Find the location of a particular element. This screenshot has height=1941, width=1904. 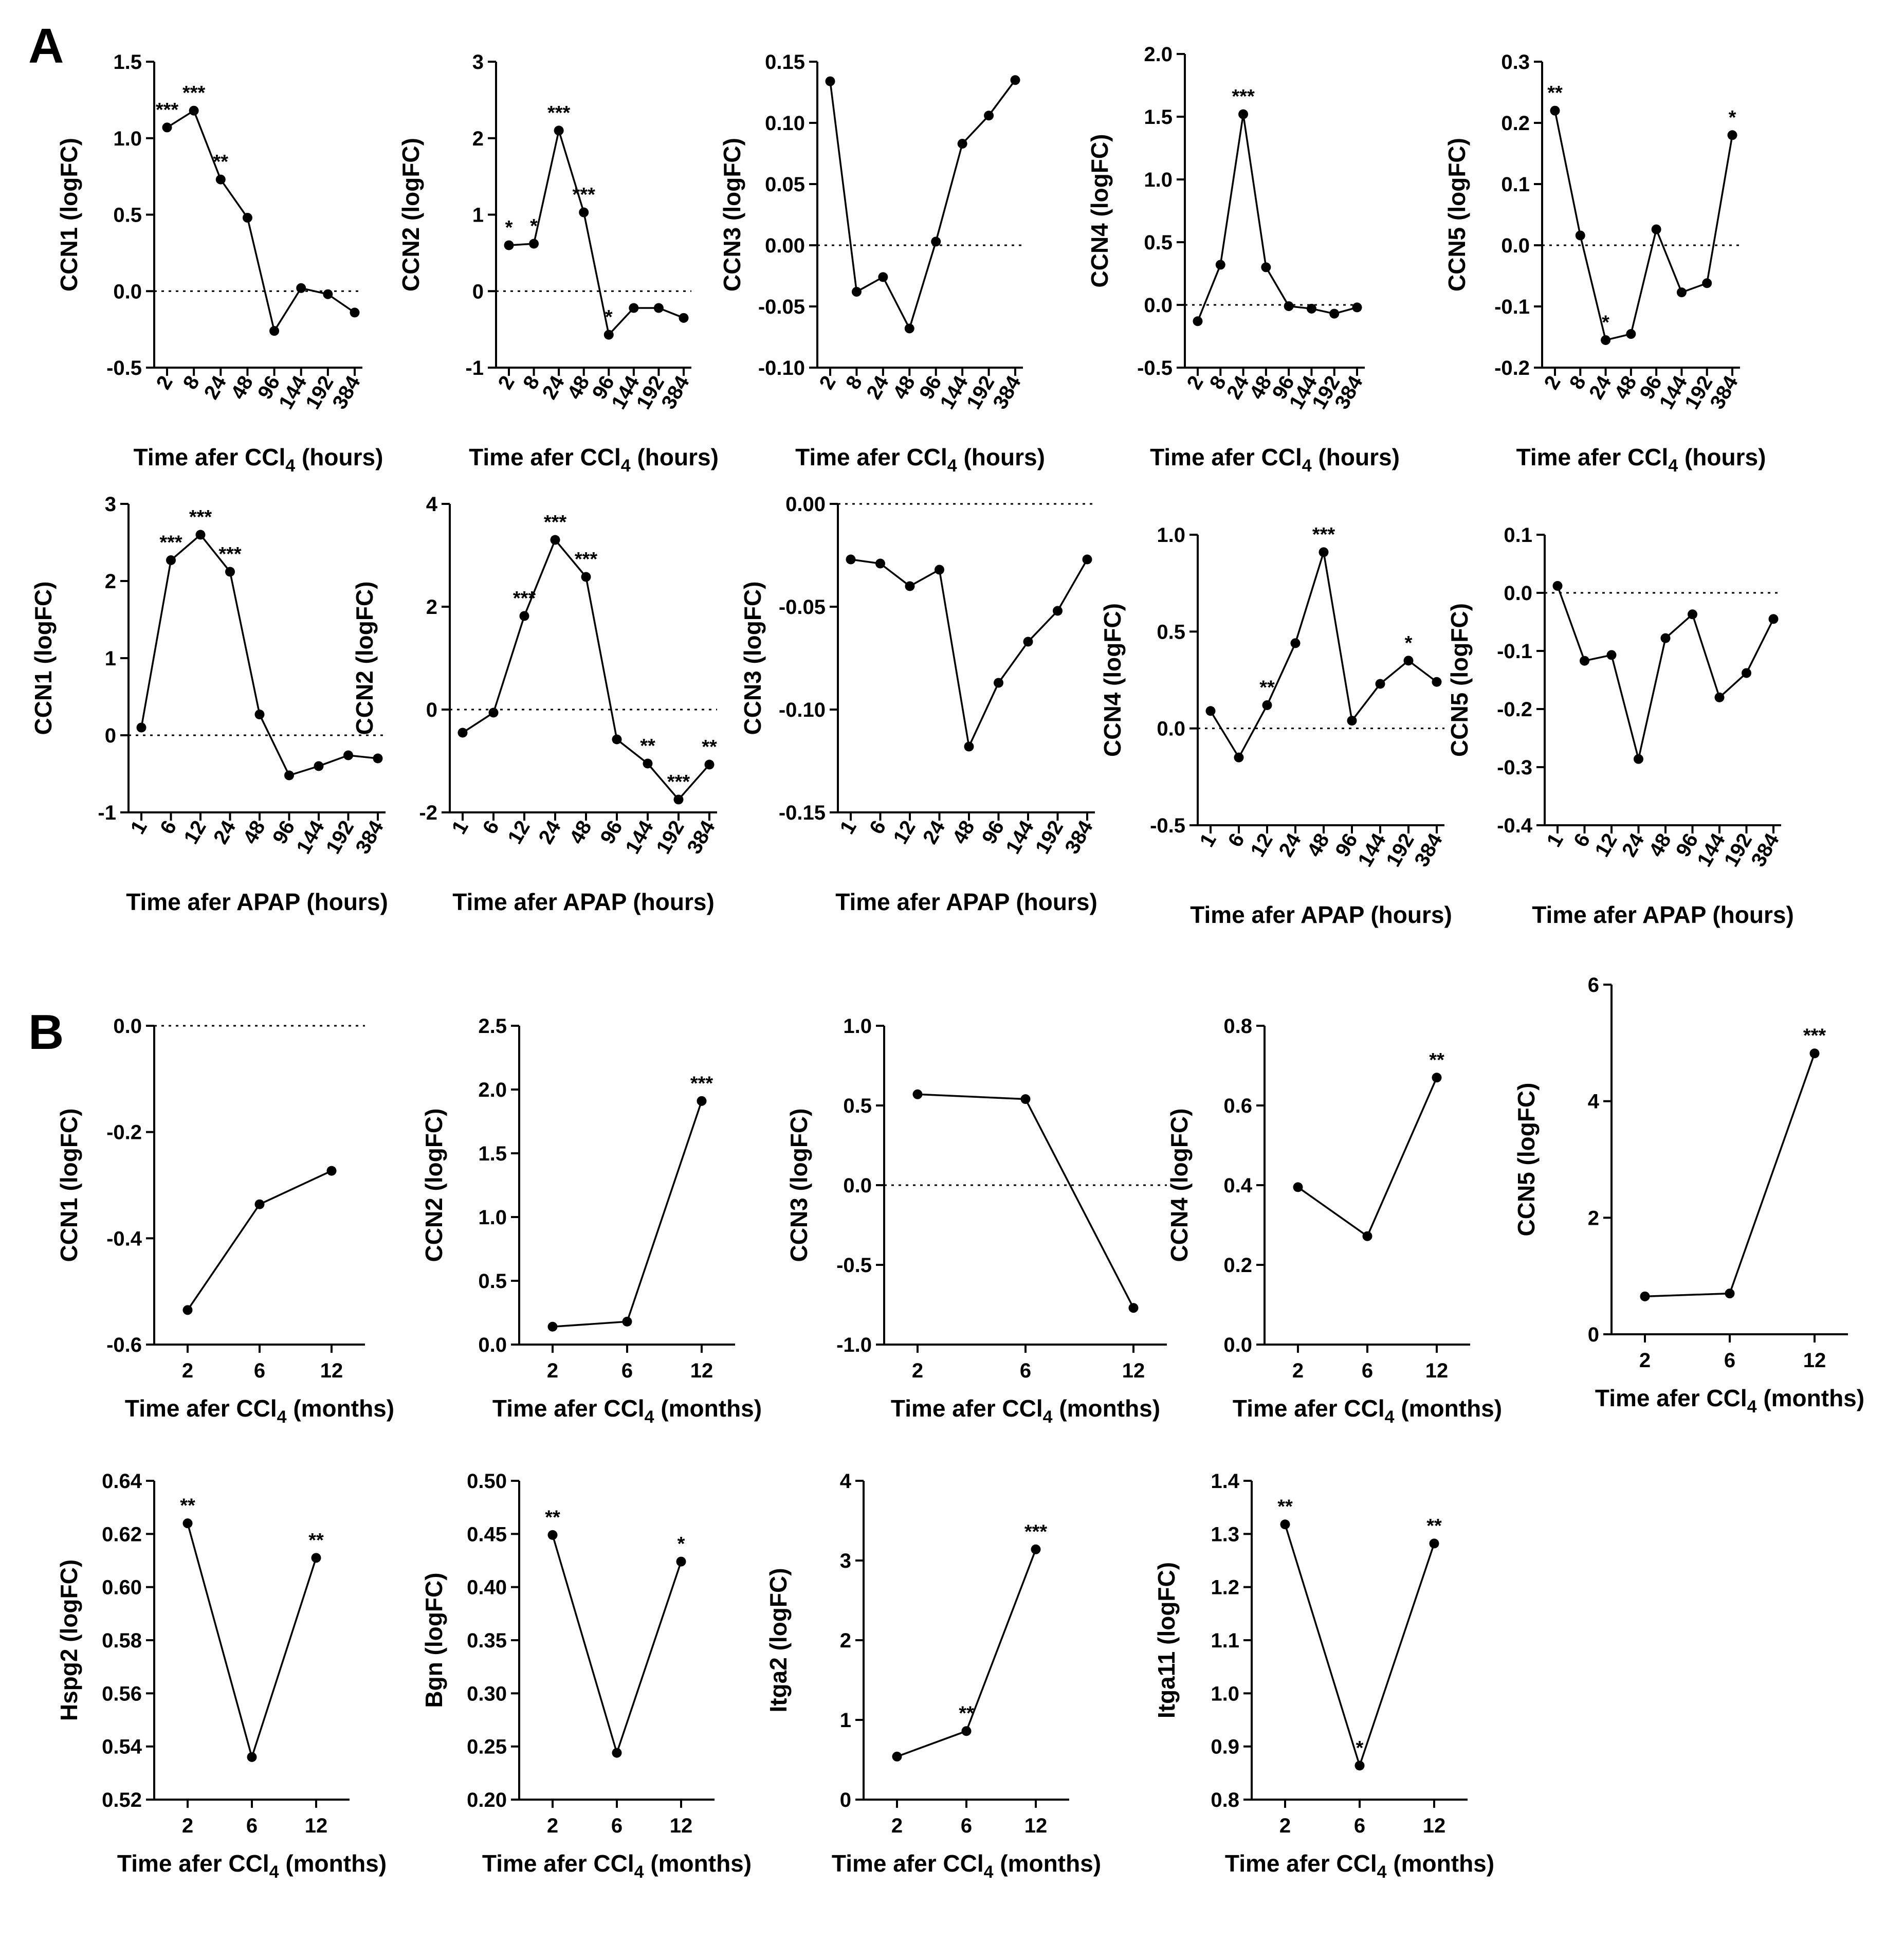

y-tick-label: 1.1 is located at coordinates (1225, 1640).